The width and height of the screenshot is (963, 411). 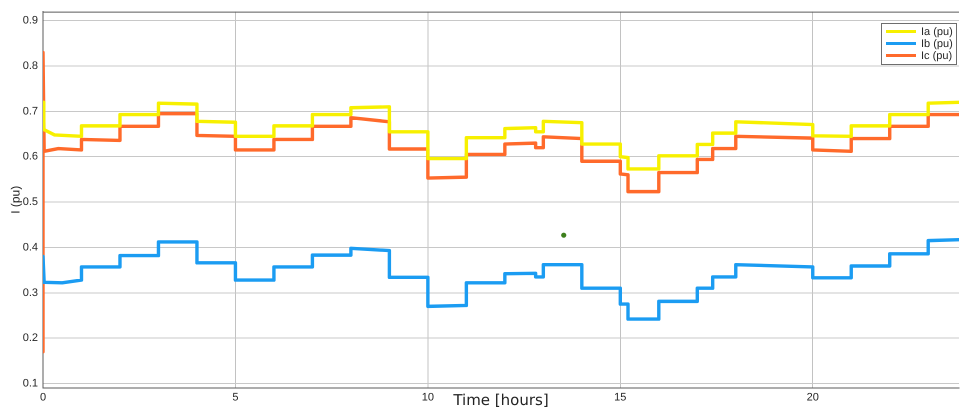 What do you see at coordinates (30, 66) in the screenshot?
I see `y-tick-label: 0.8` at bounding box center [30, 66].